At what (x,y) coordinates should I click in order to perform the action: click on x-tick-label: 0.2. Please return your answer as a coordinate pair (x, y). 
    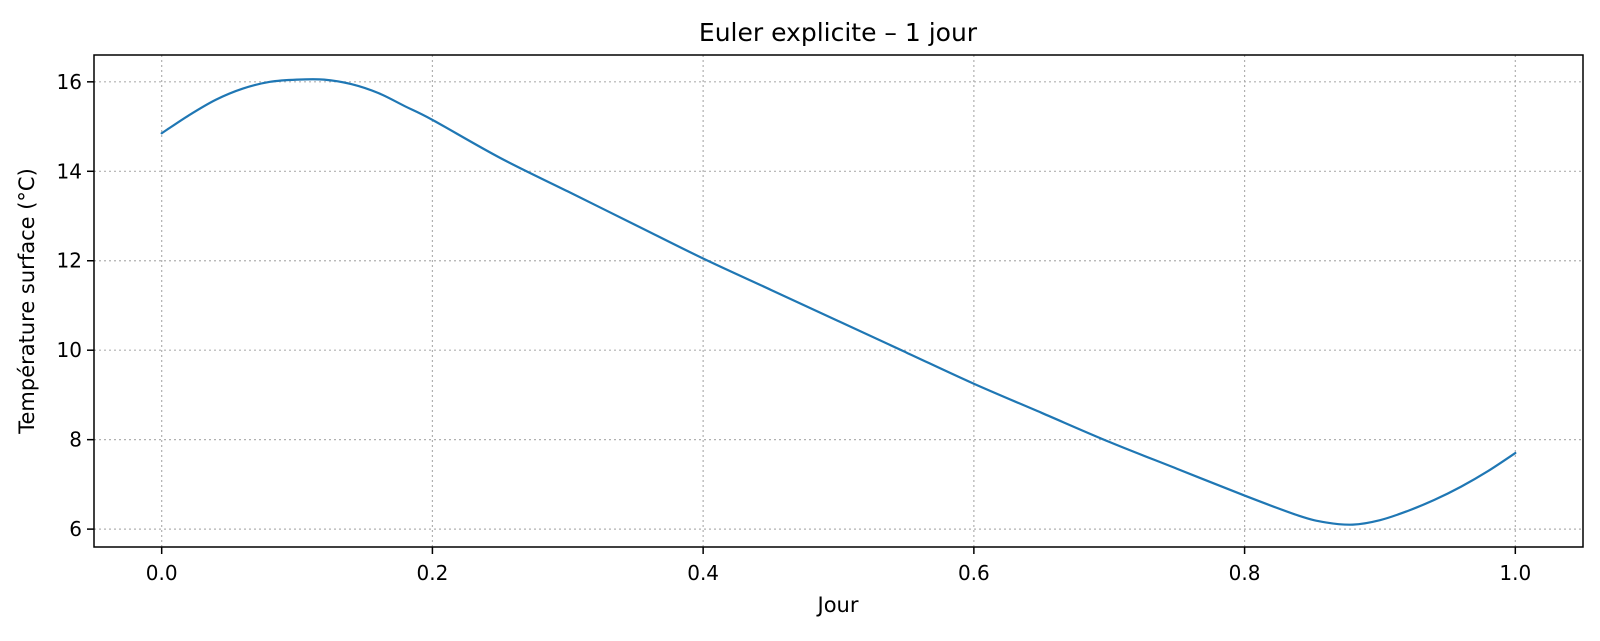
    Looking at the image, I should click on (433, 573).